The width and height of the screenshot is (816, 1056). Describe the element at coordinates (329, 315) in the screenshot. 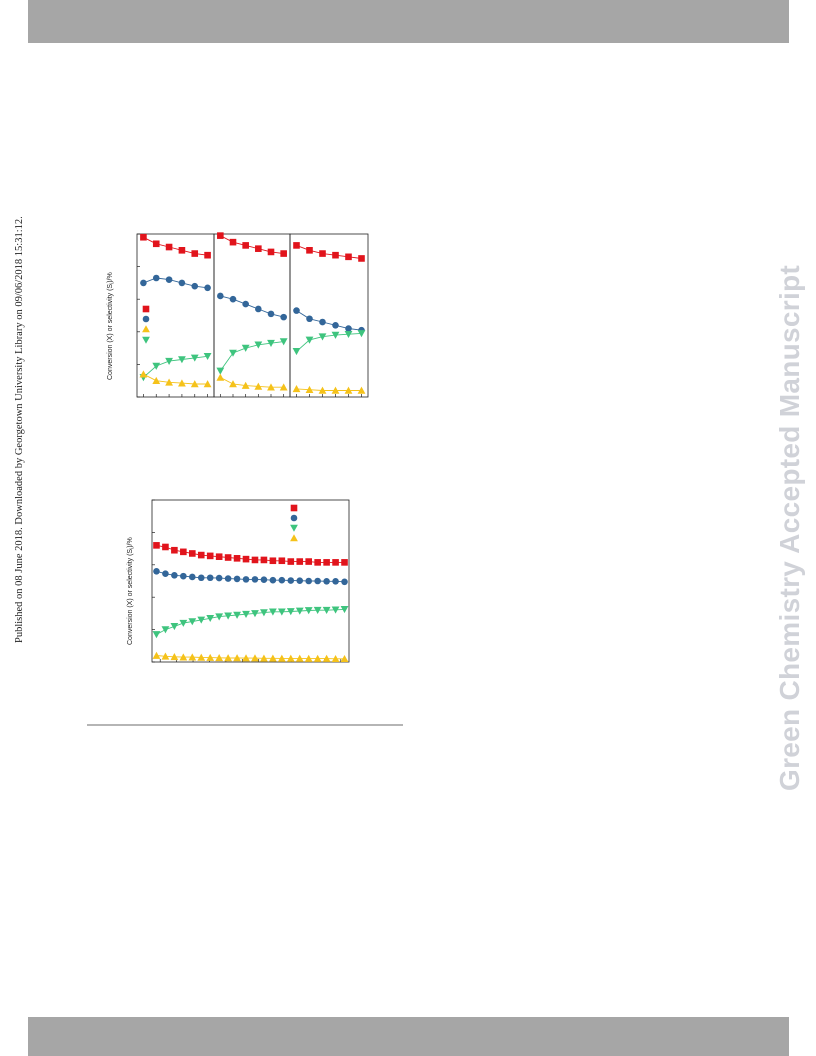

I see `panel-frame-f1p2` at that location.